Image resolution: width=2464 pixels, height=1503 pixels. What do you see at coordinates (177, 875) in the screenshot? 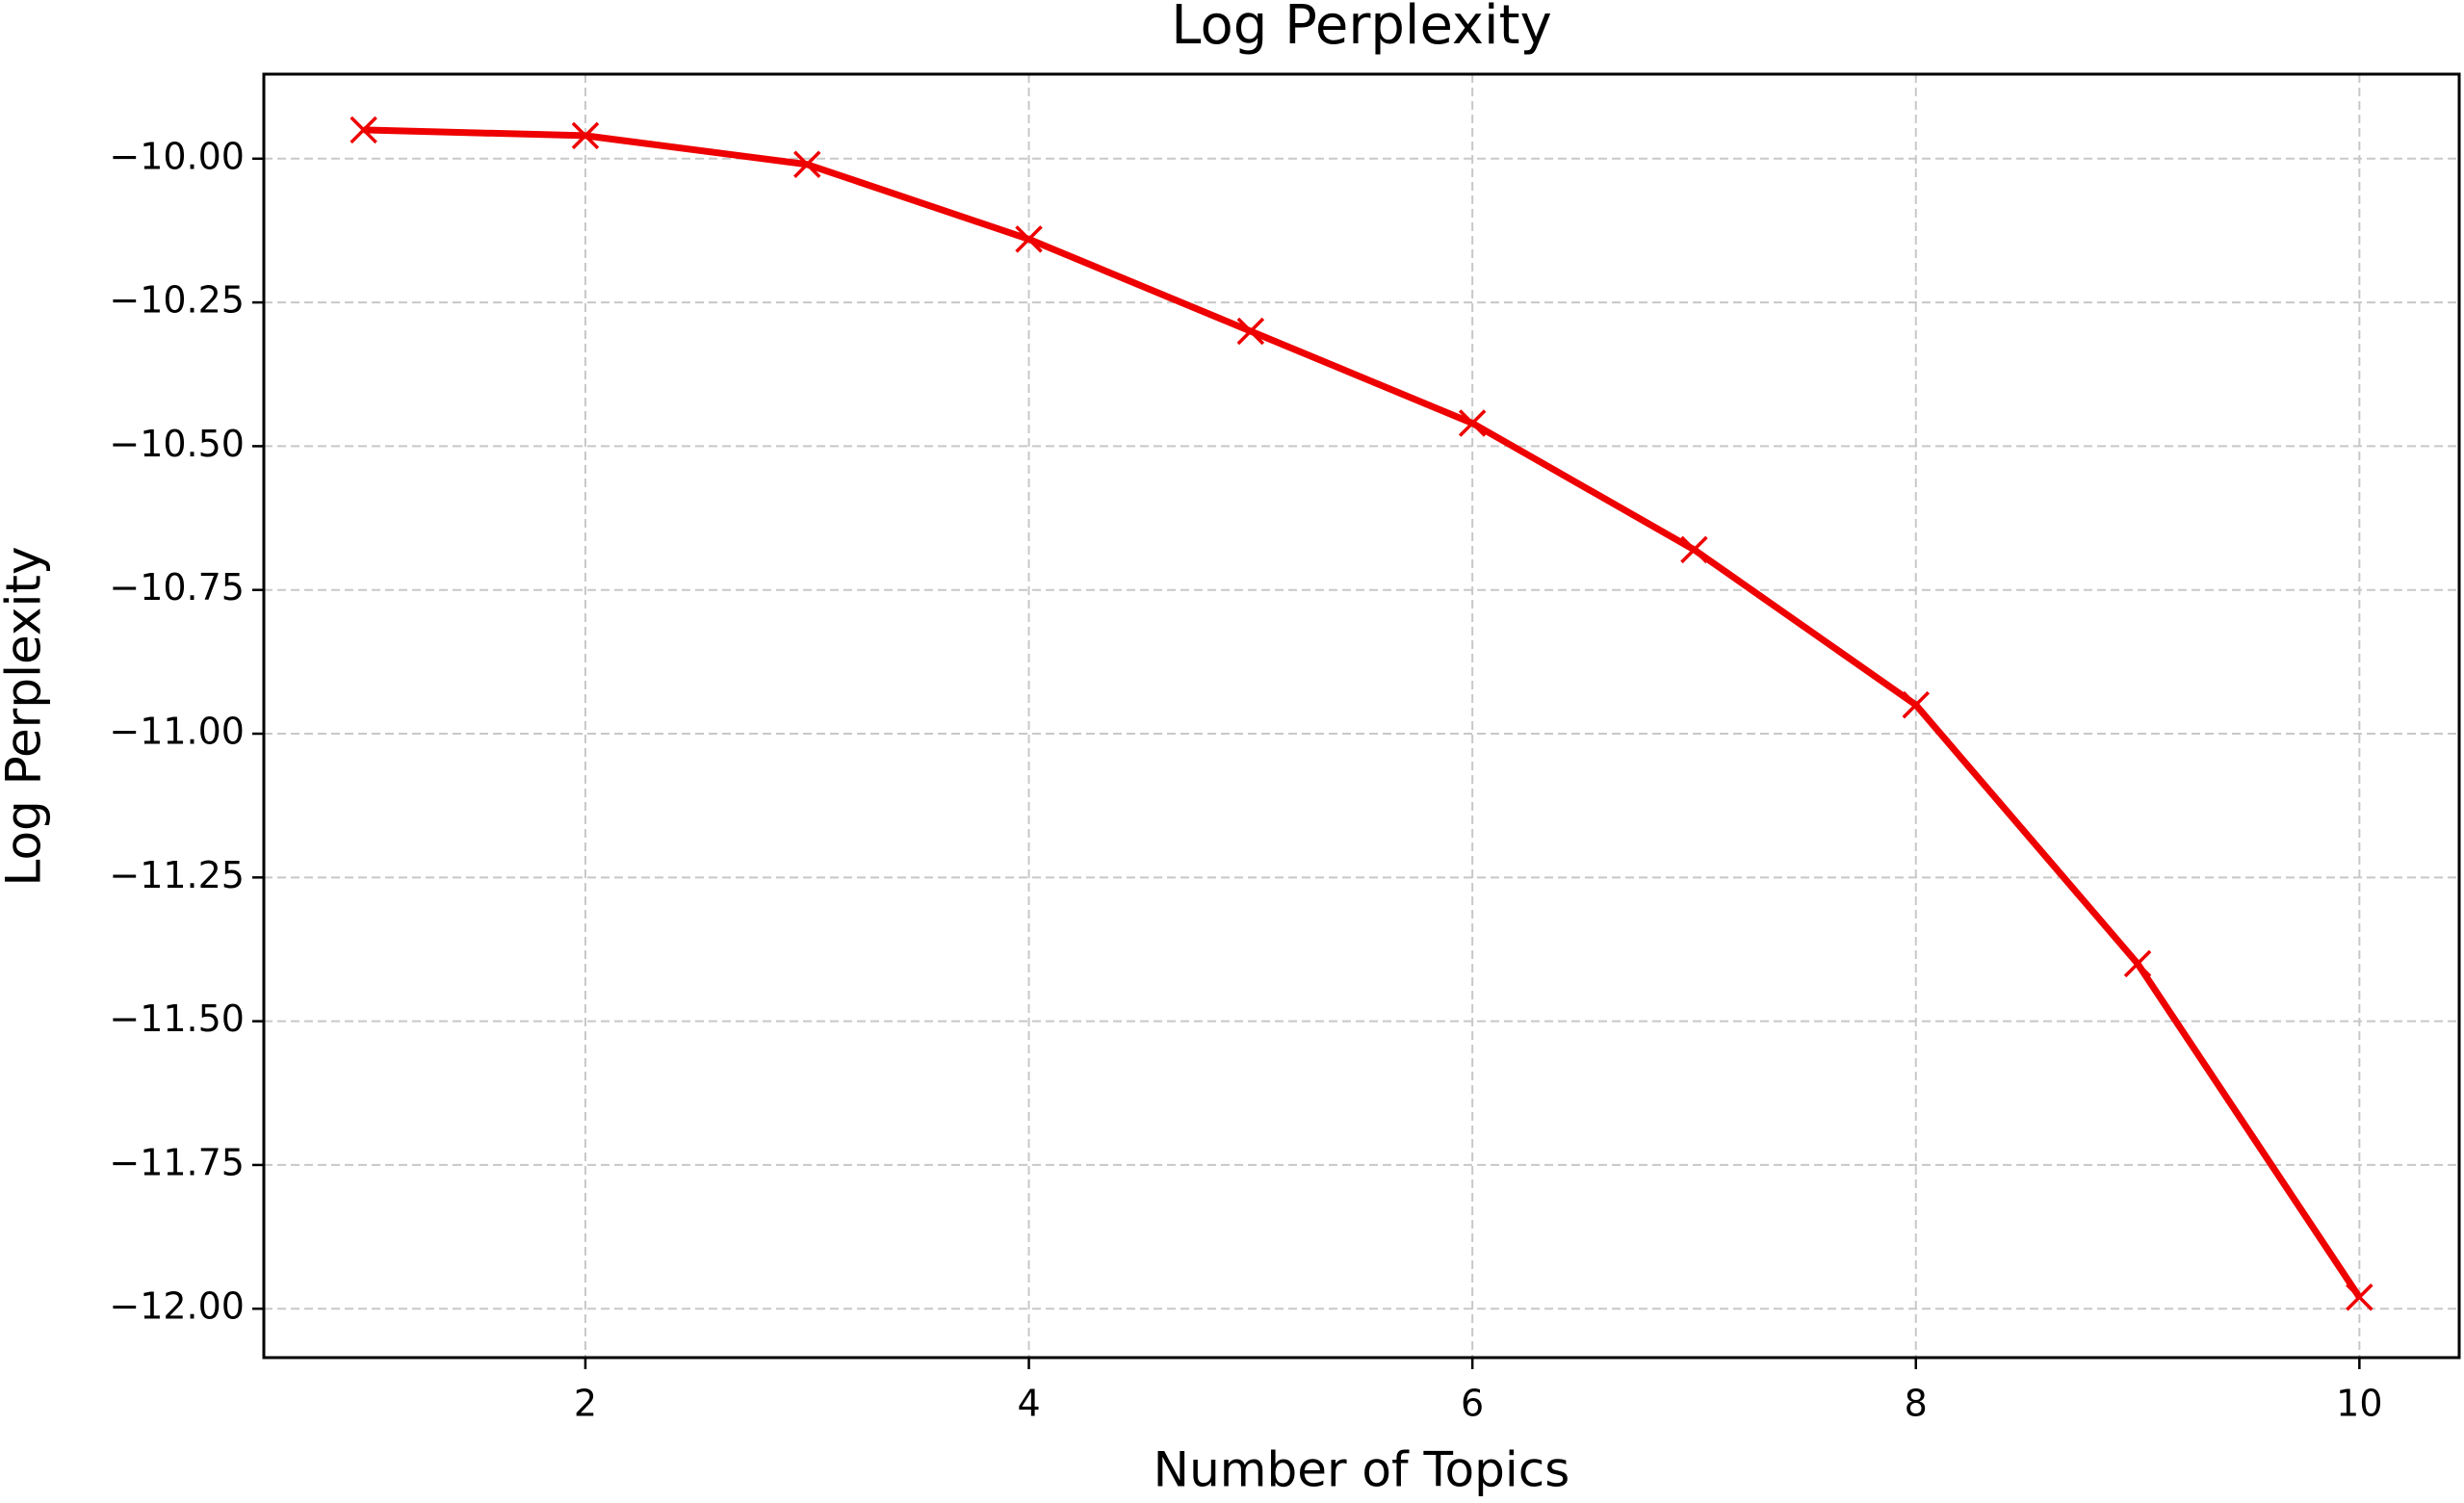
I see `y-tick-label: −11.25` at bounding box center [177, 875].